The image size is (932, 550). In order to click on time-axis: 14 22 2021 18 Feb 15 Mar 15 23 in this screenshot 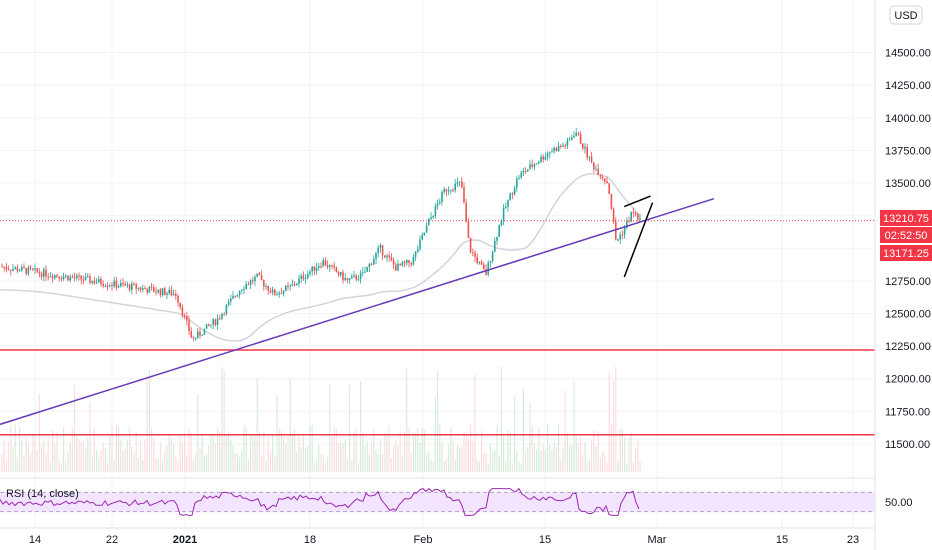, I will do `click(437, 536)`.